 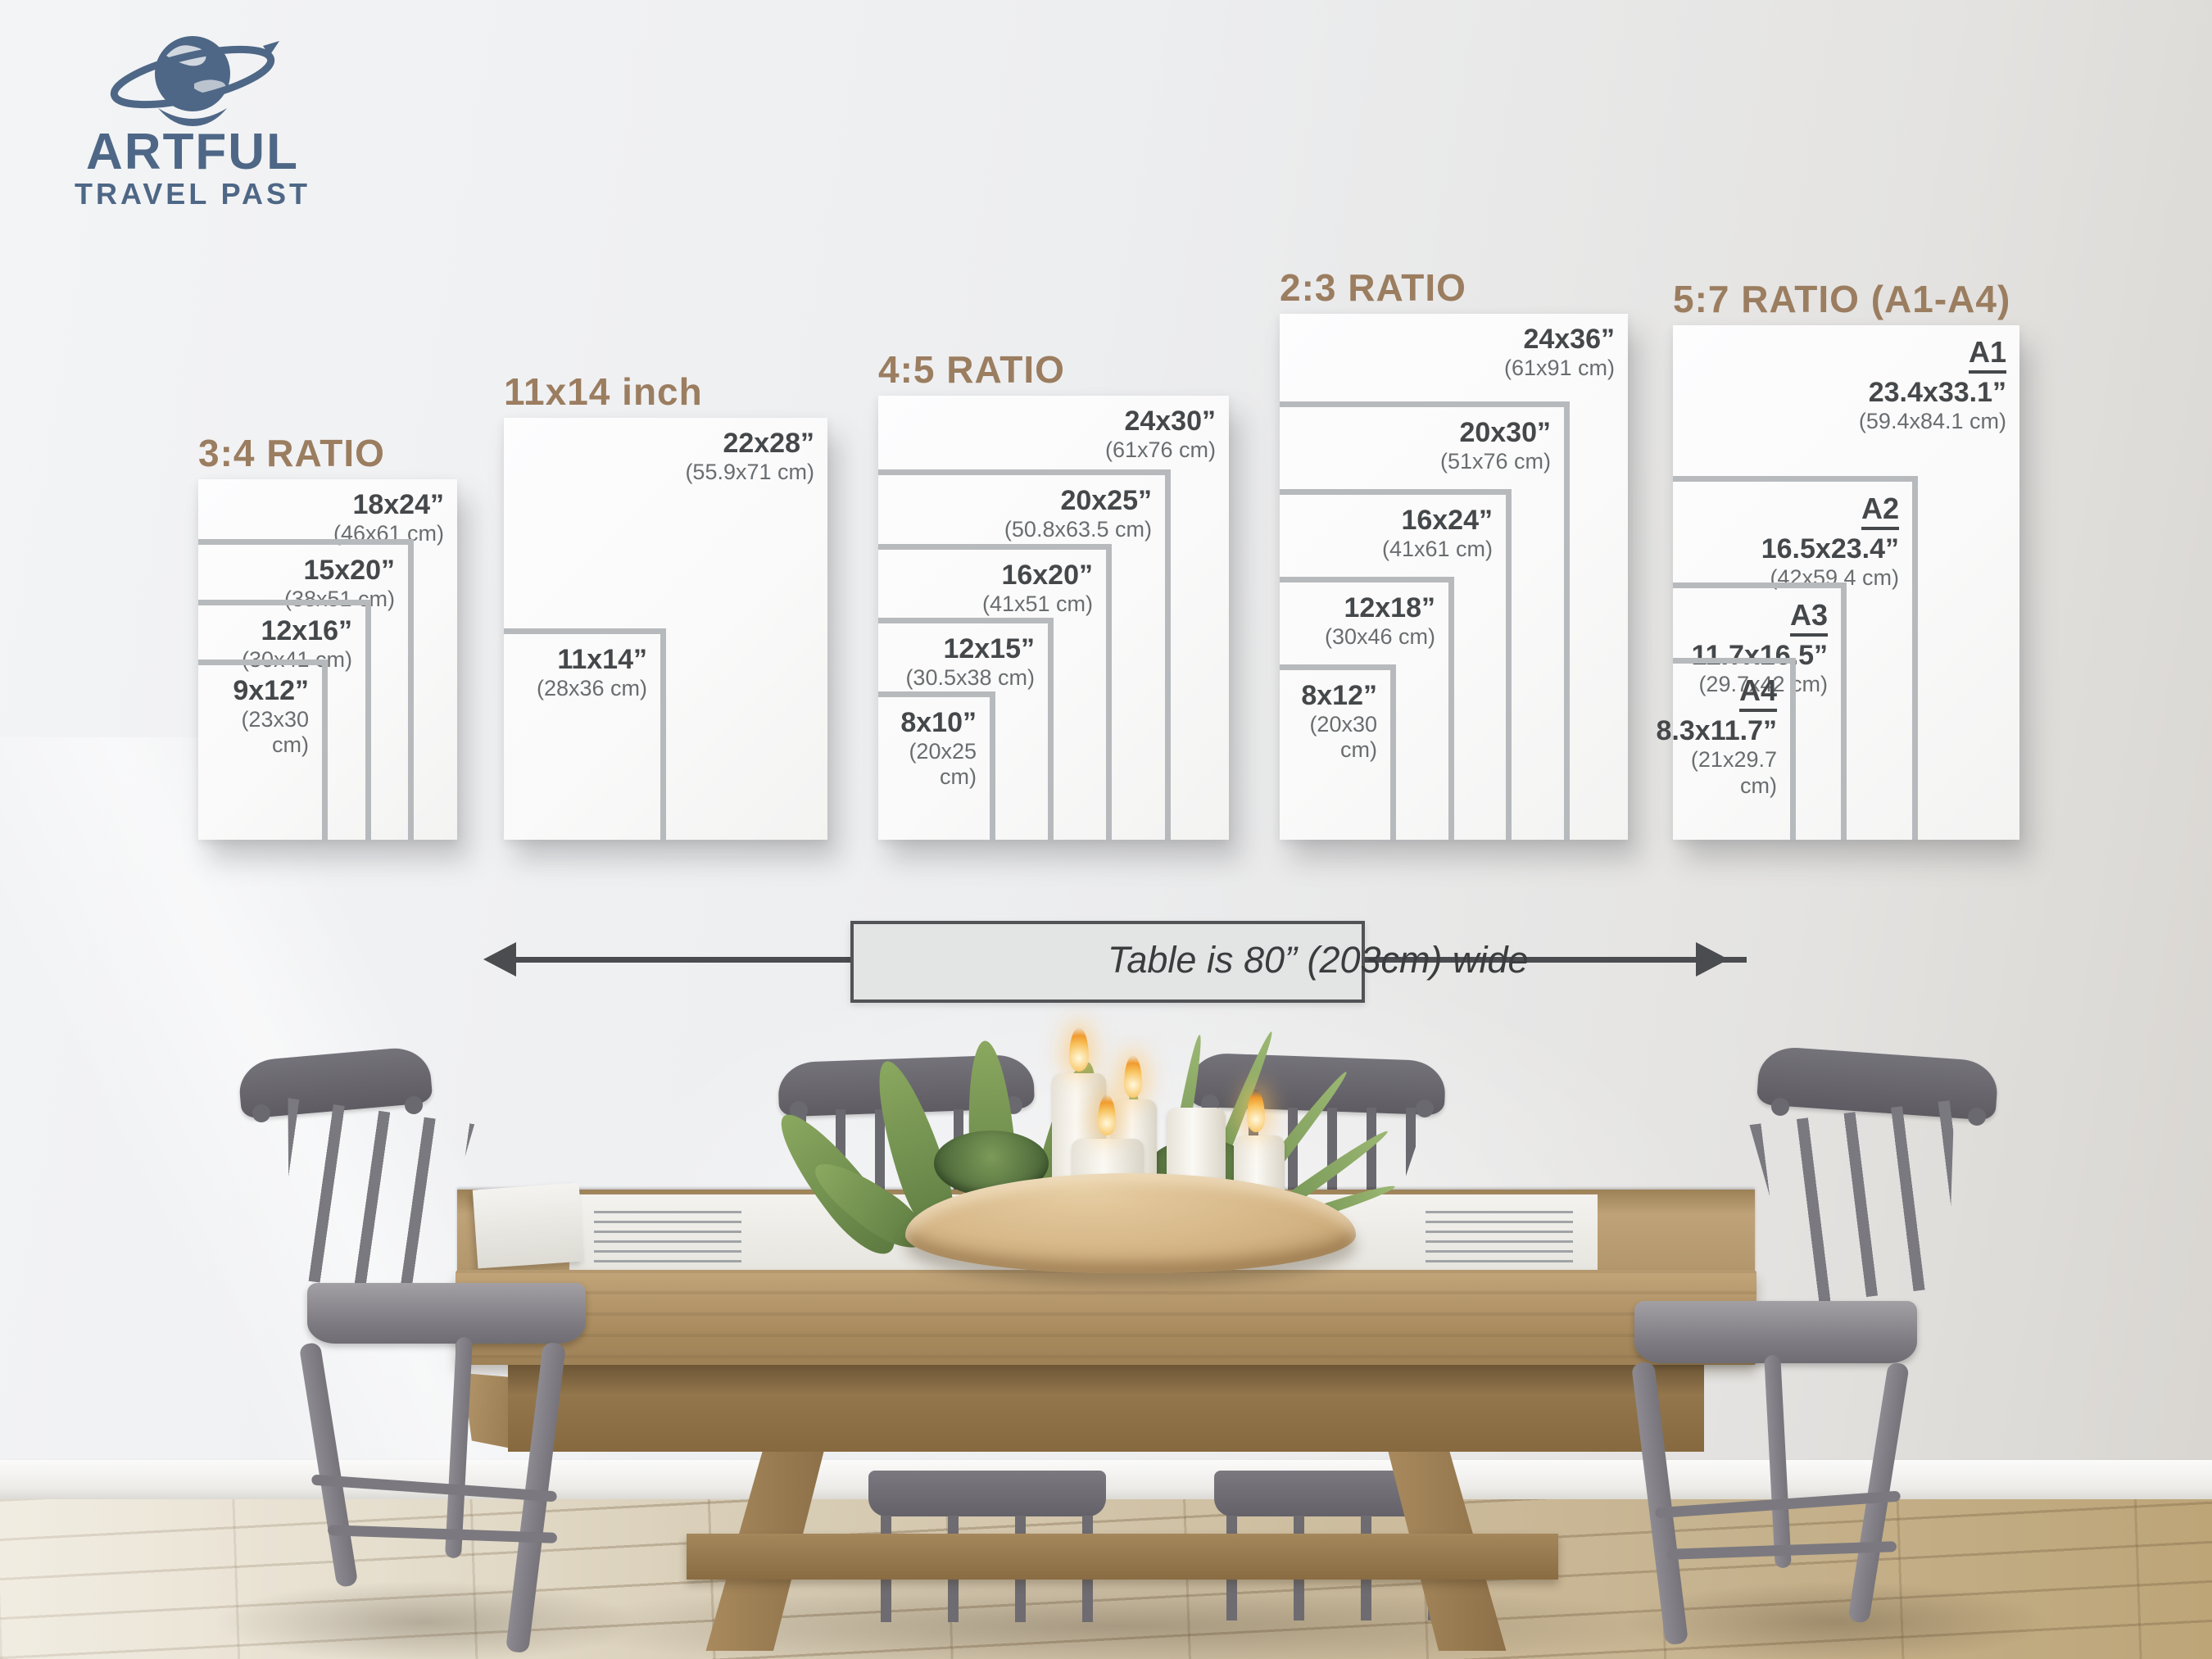 What do you see at coordinates (275, 732) in the screenshot?
I see `size-cm-label: (23x30 cm)` at bounding box center [275, 732].